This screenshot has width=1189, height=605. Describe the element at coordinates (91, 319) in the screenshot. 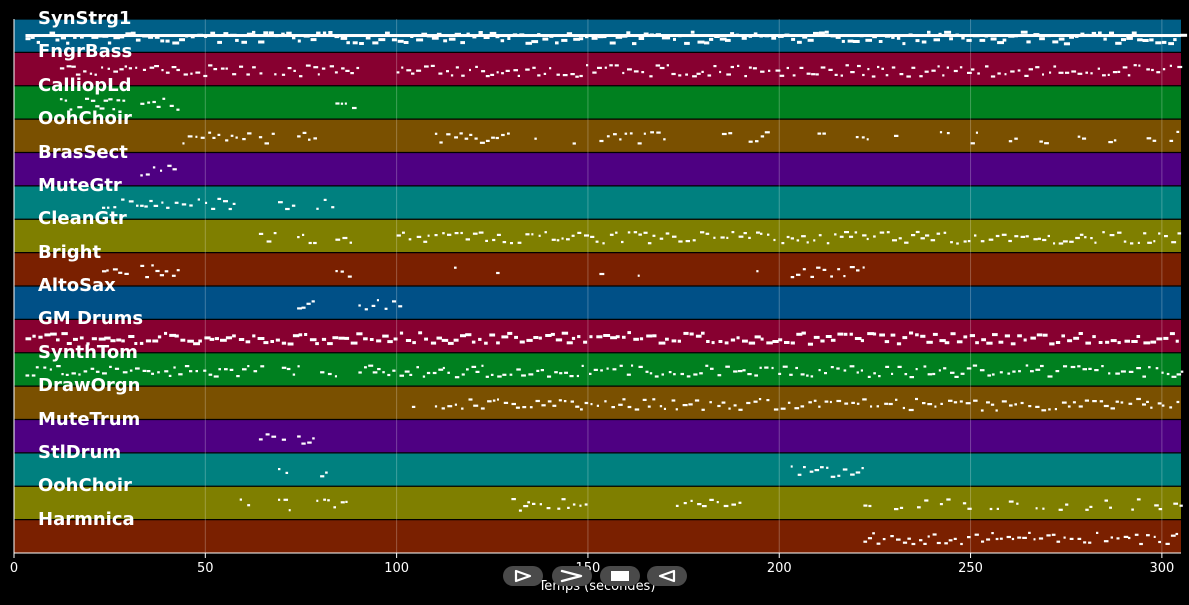

I see `track-label: GM Drums` at that location.